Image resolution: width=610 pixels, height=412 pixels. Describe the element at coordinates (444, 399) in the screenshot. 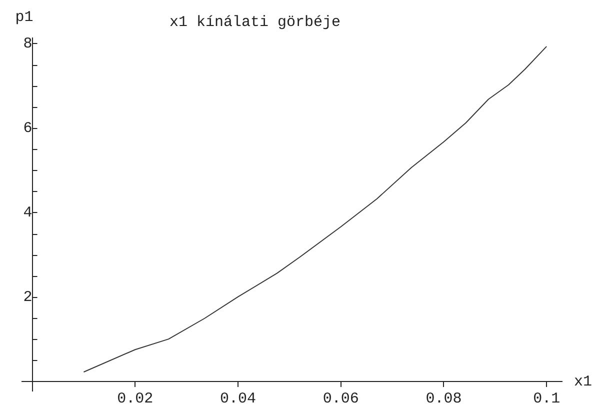

I see `x-tick-label: 0.08` at that location.